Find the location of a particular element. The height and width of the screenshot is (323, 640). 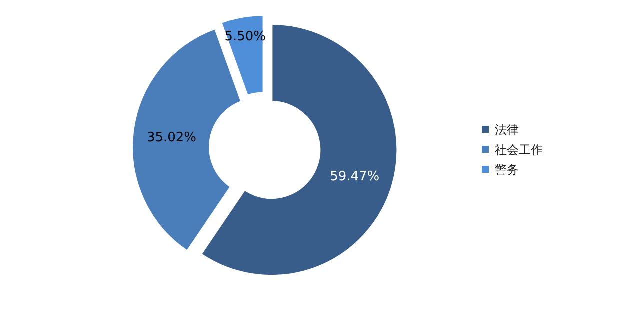

legend-label: 警务 is located at coordinates (507, 170).